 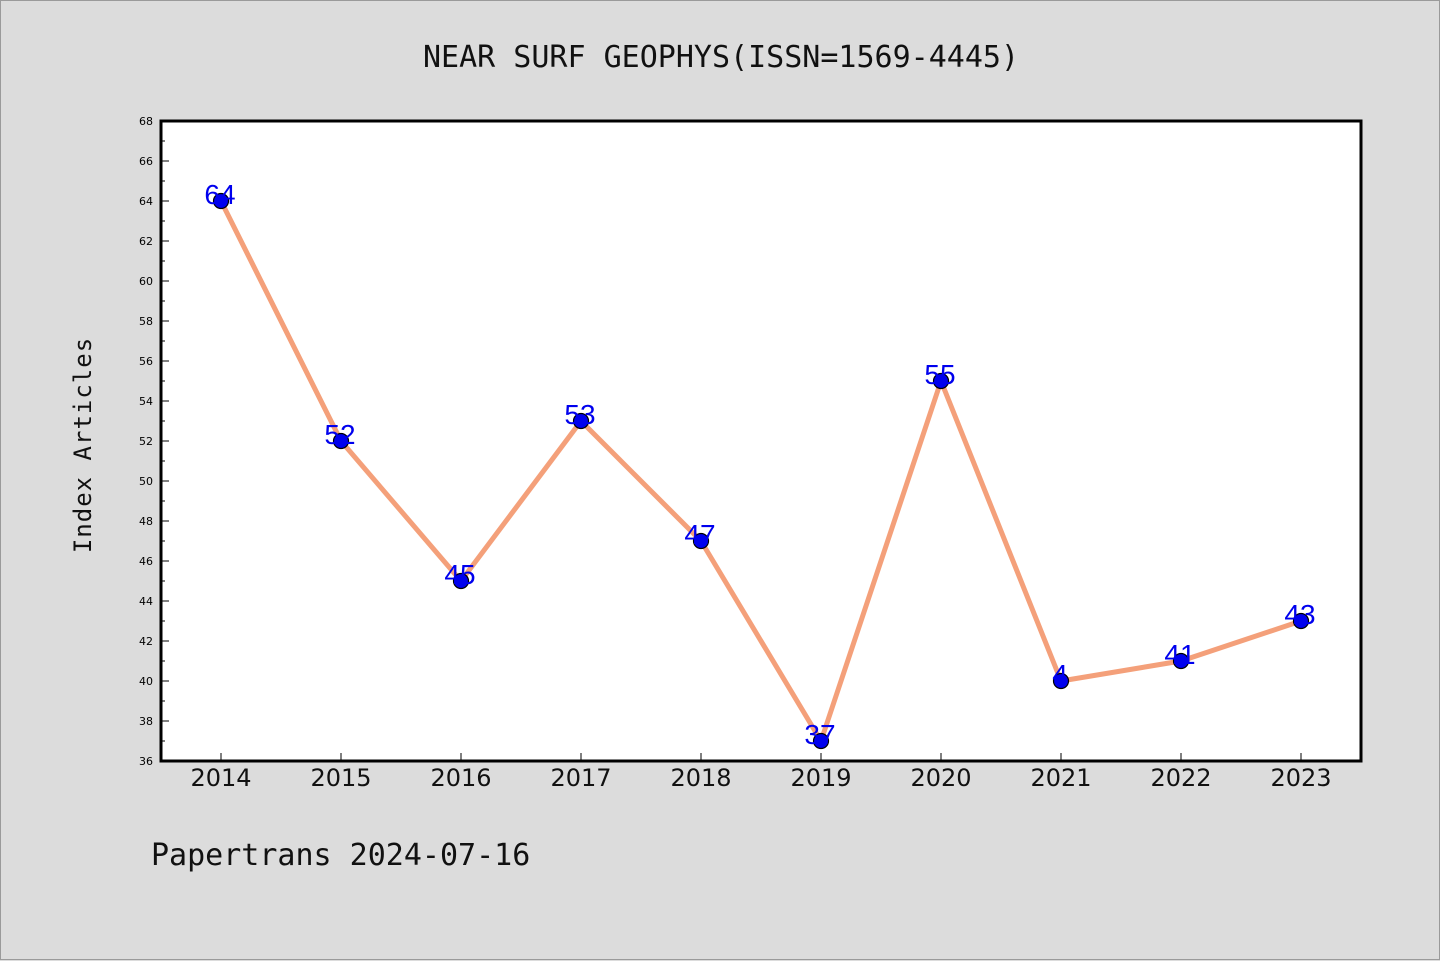 What do you see at coordinates (154, 441) in the screenshot?
I see `y-axis: 36 38 40 42 44 46 48 50 52 54 56 58 60 62 64 66 68` at bounding box center [154, 441].